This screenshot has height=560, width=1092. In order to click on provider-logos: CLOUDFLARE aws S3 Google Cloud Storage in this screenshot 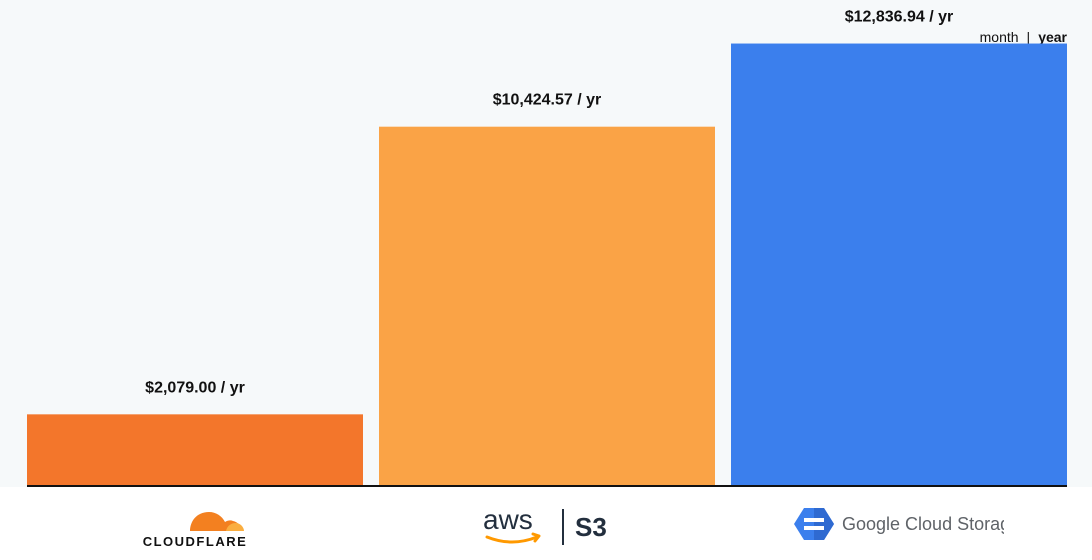, I will do `click(546, 523)`.